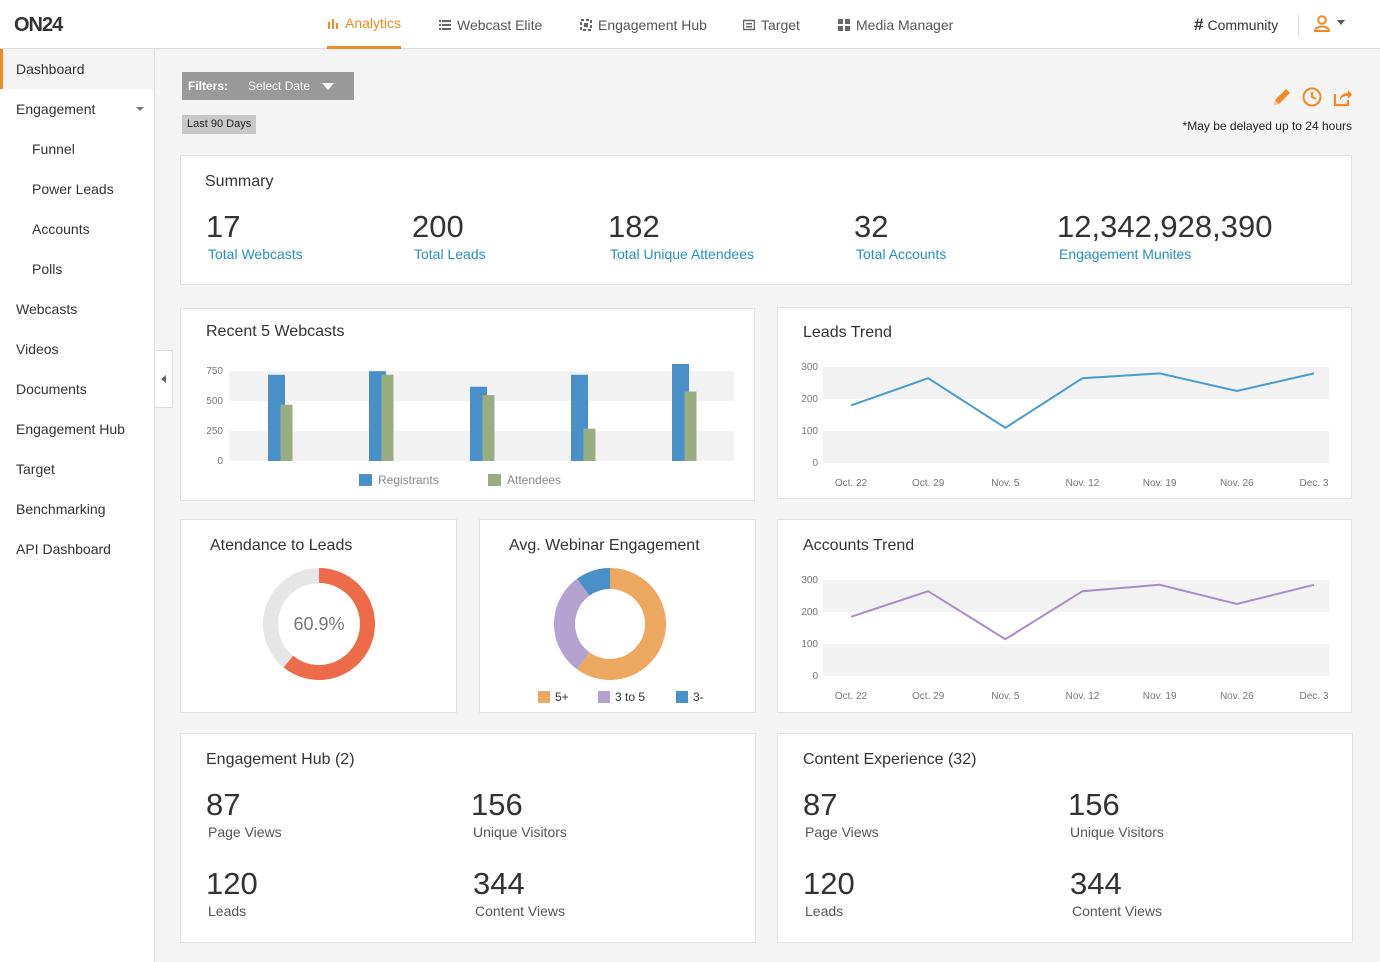 The width and height of the screenshot is (1380, 962). I want to click on nav-tab-target: Target, so click(771, 24).